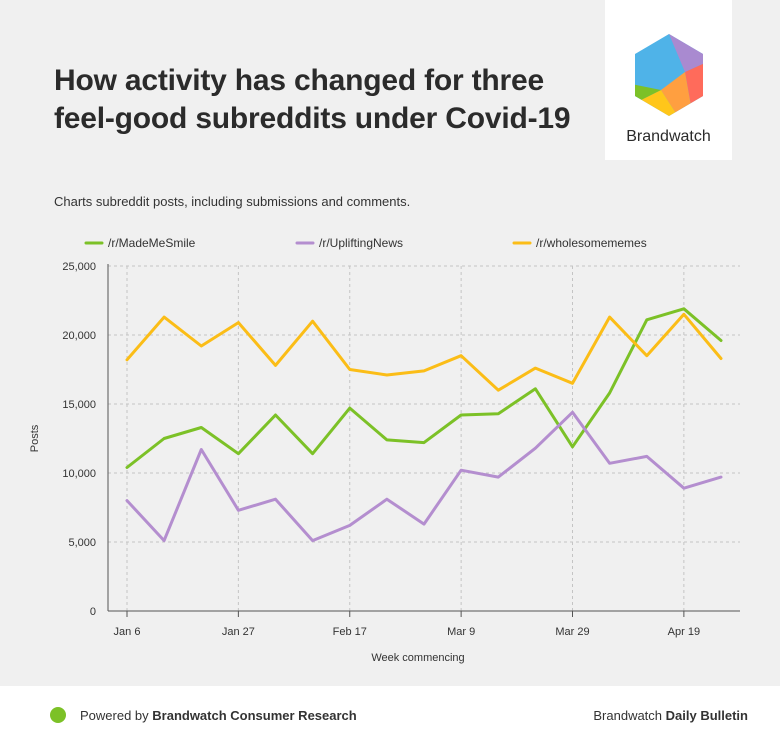  Describe the element at coordinates (461, 632) in the screenshot. I see `x-tick-label: Mar 9` at that location.